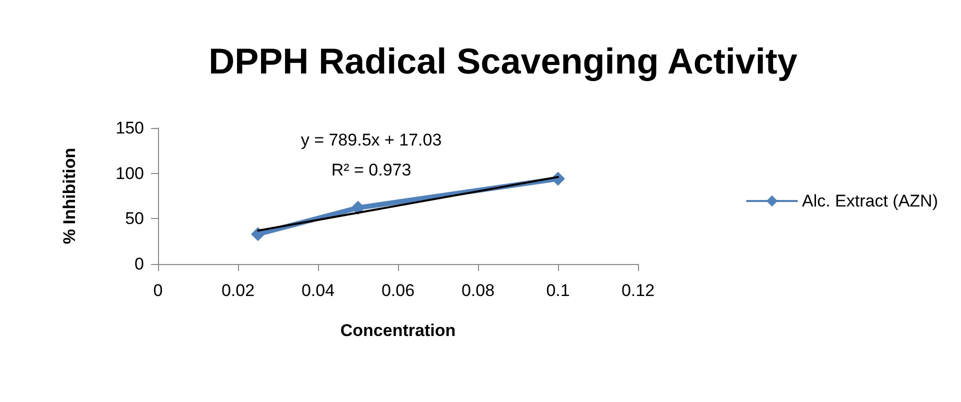  I want to click on annotation: y = 789.5x + 17.03, so click(371, 140).